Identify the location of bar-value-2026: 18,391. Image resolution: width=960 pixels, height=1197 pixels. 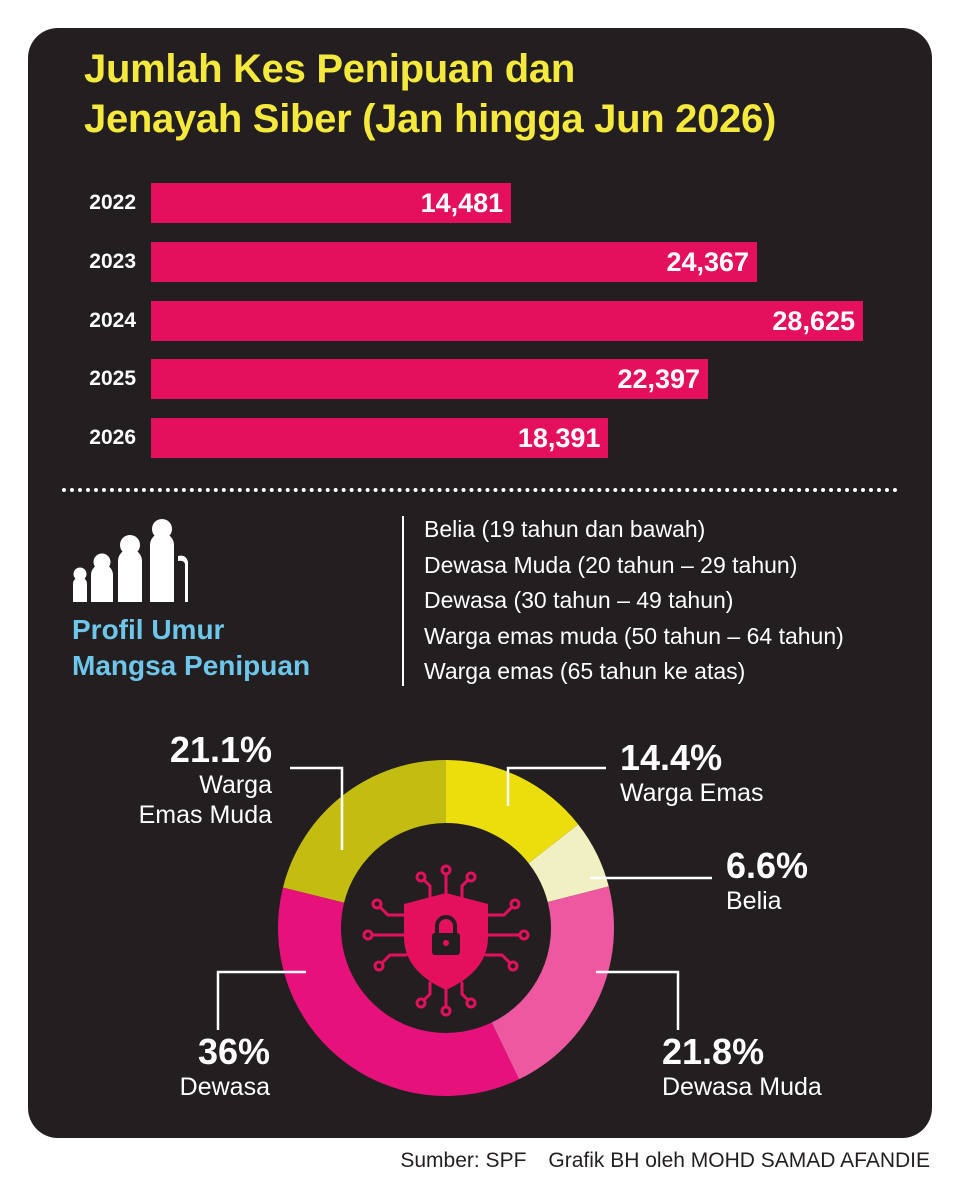
(559, 438).